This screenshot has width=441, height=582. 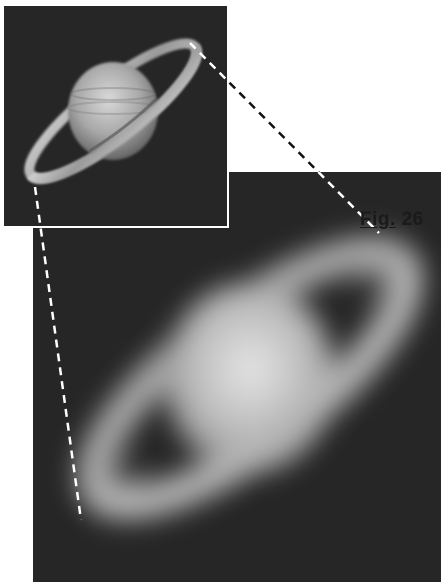 I want to click on figure-label-number: 26, so click(x=412, y=219).